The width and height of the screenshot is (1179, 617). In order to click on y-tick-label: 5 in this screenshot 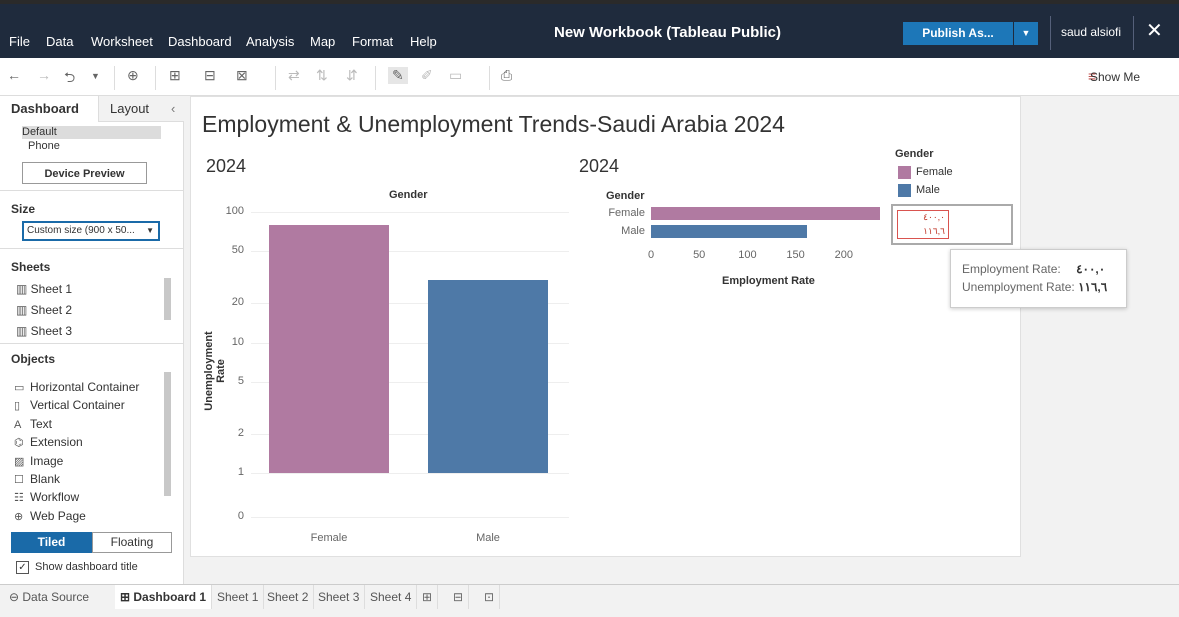, I will do `click(240, 380)`.